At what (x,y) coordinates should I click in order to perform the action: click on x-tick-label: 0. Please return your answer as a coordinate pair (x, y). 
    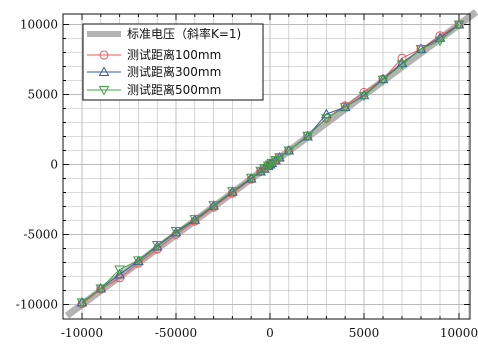
    Looking at the image, I should click on (270, 333).